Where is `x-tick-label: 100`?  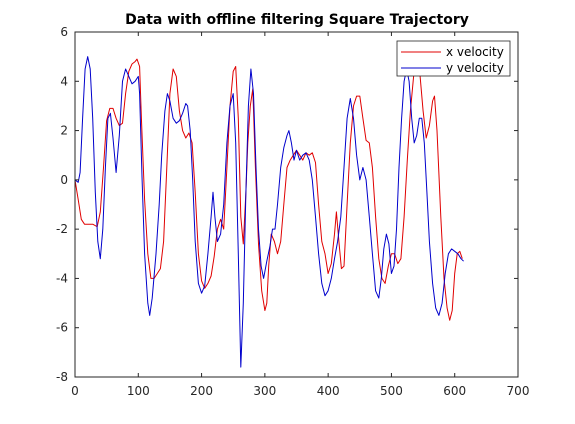 x-tick-label: 100 is located at coordinates (138, 391).